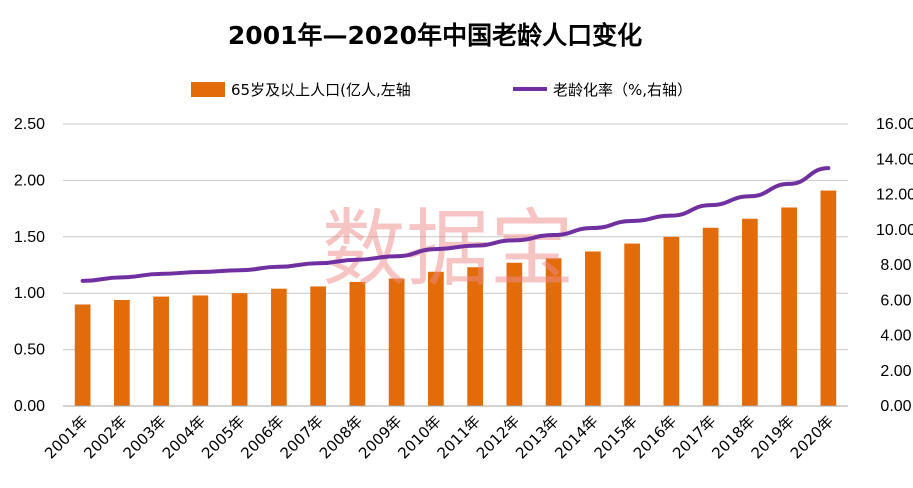 This screenshot has width=913, height=488. I want to click on right-tick-label: 0.00, so click(895, 406).